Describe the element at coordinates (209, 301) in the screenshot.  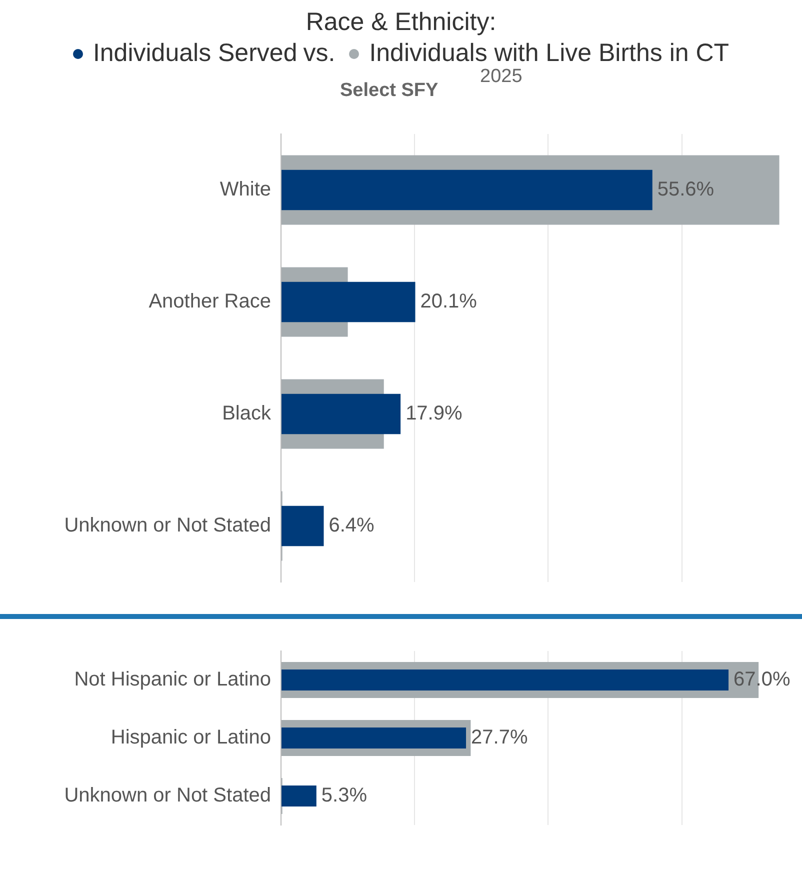
I see `y-tick-label: Another Race` at that location.